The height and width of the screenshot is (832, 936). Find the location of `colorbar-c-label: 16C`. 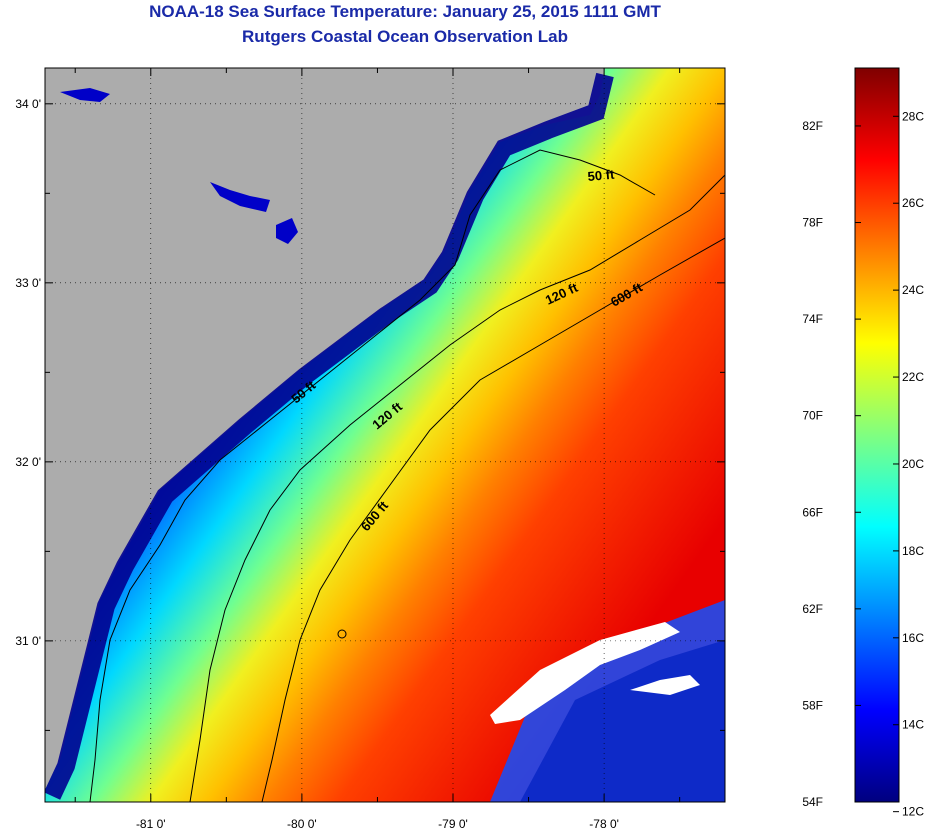

colorbar-c-label: 16C is located at coordinates (913, 638).